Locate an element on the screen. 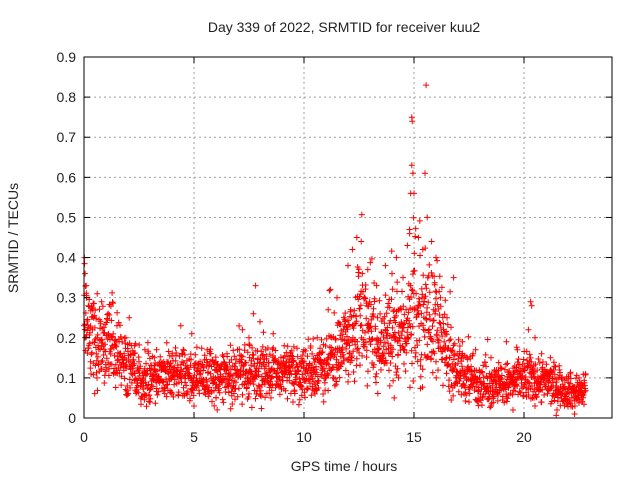  y-tick-label: 0.5 is located at coordinates (67, 217).